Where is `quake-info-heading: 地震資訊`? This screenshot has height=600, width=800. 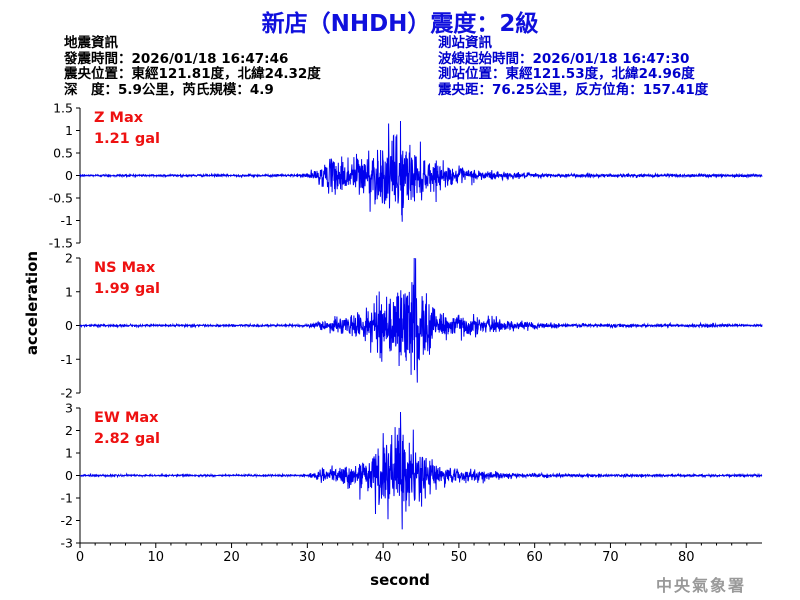 quake-info-heading: 地震資訊 is located at coordinates (91, 43).